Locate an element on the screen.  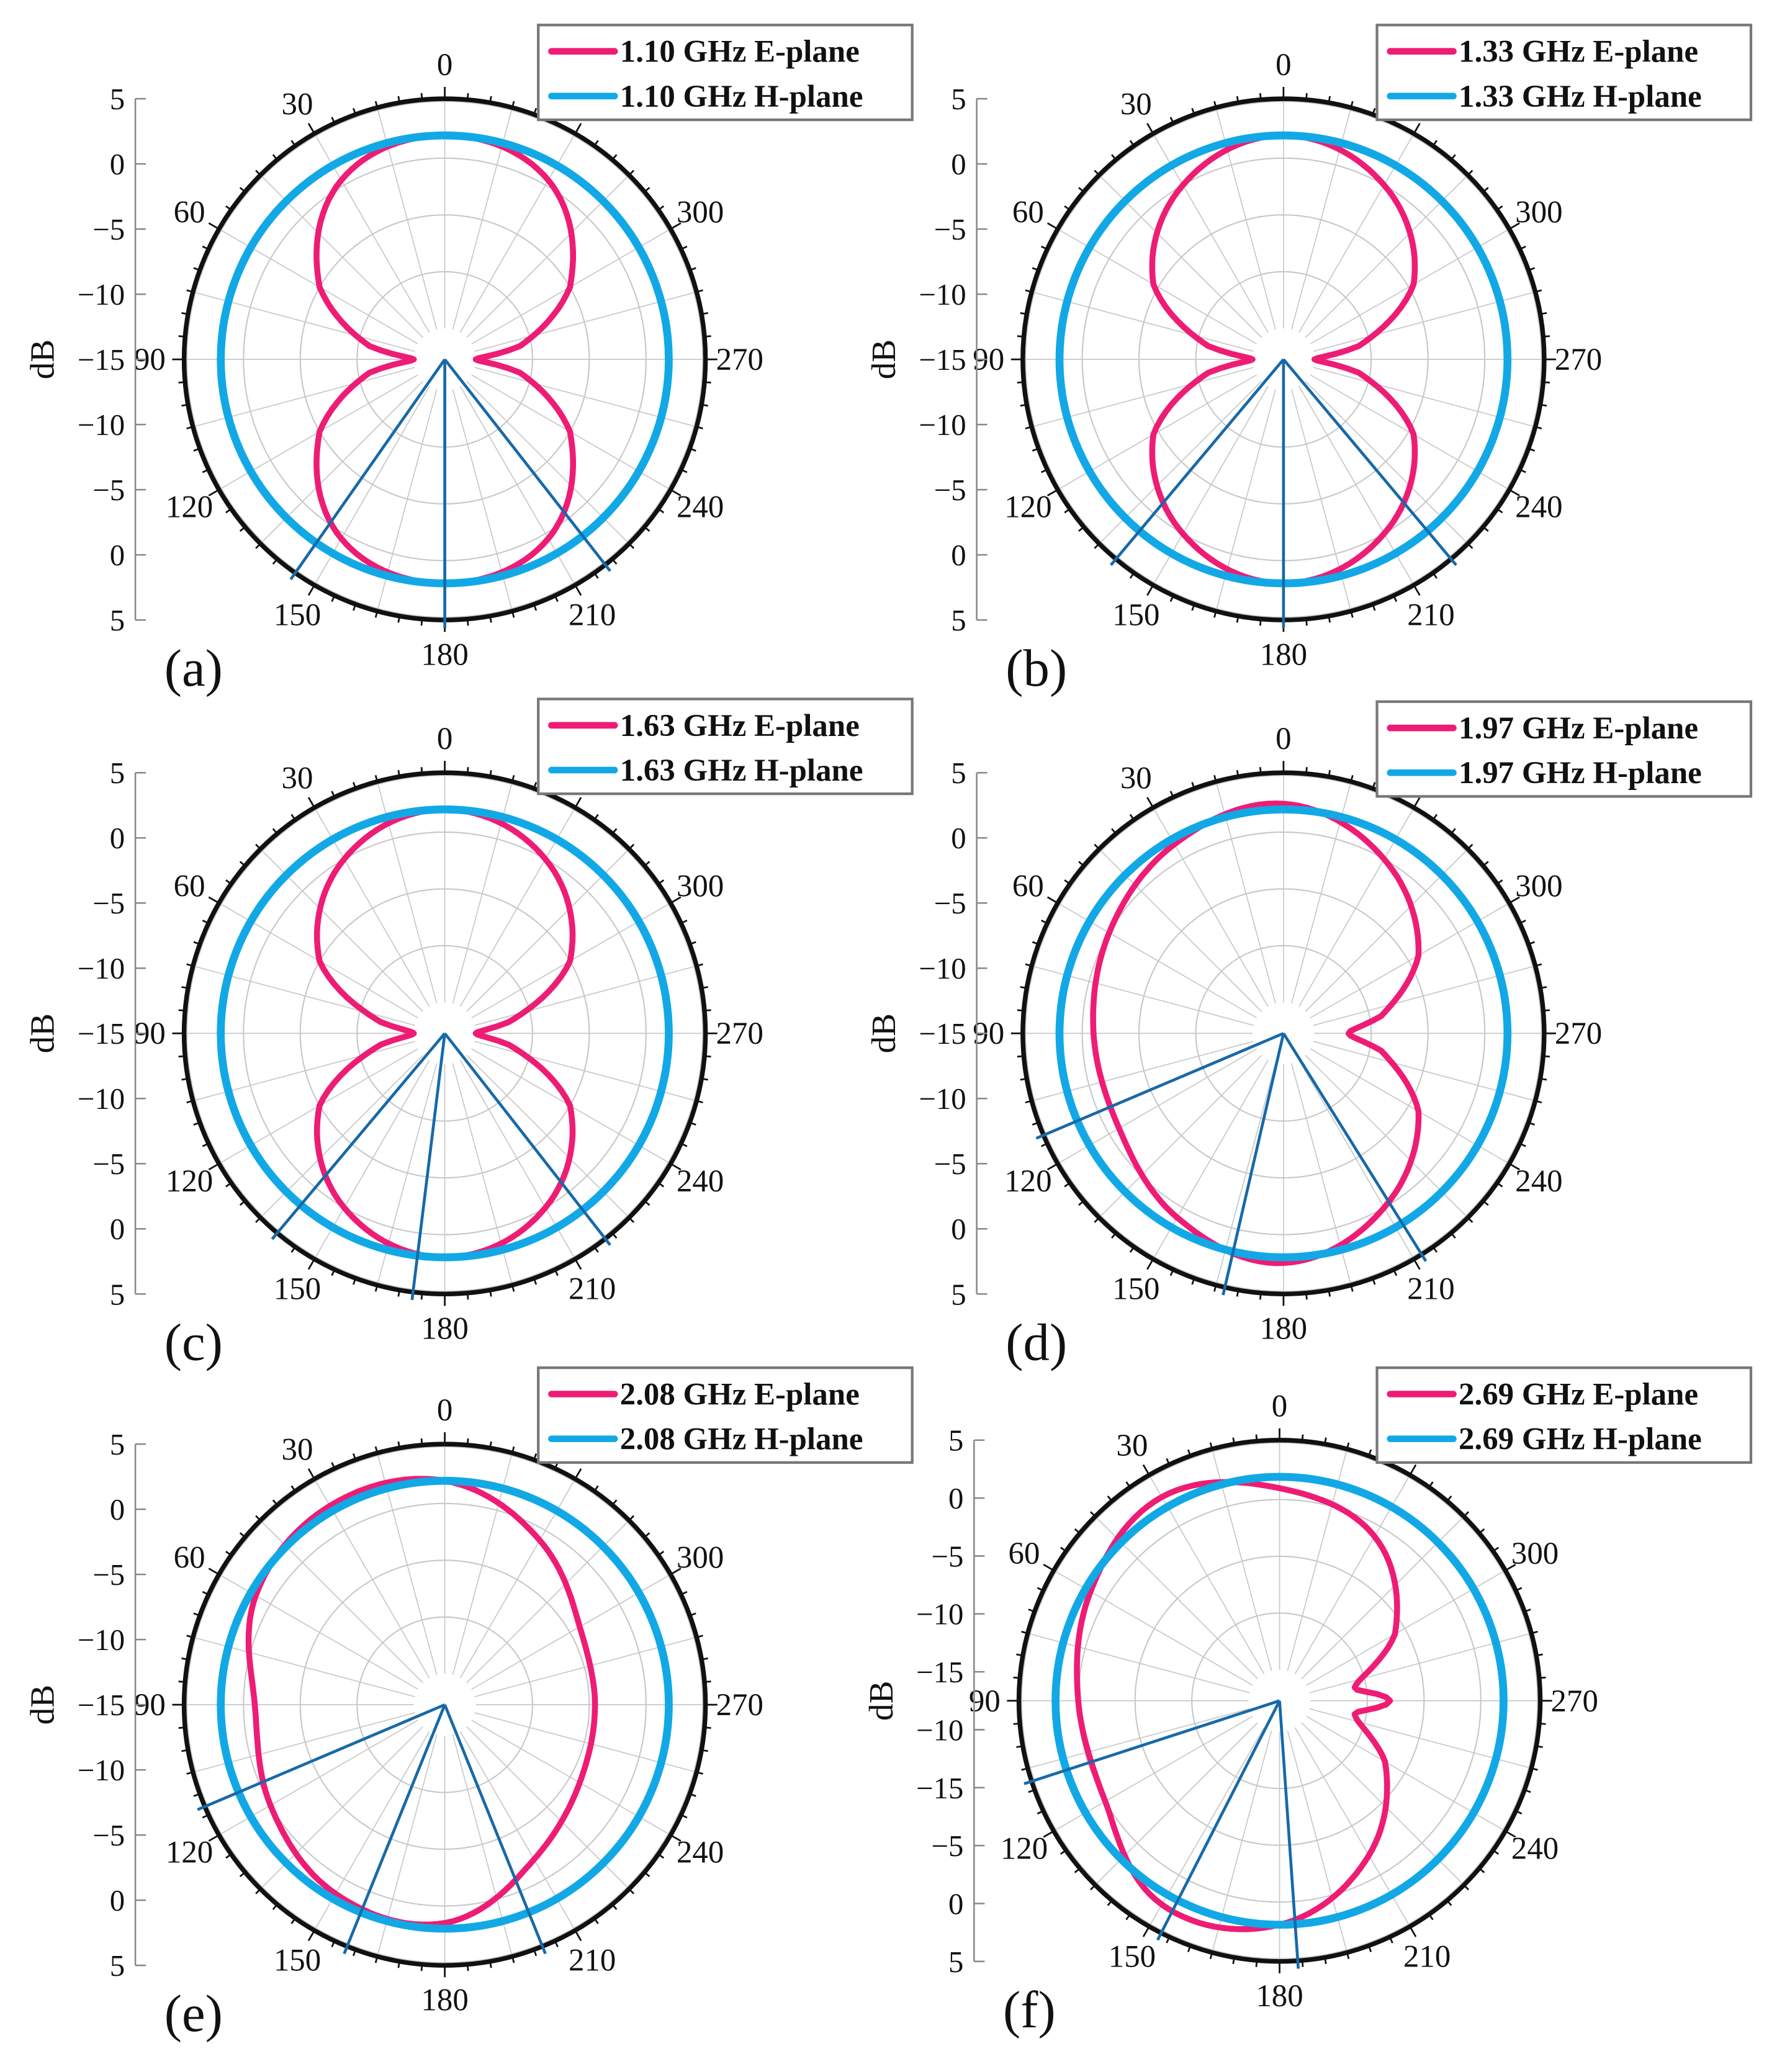
legend-entry: 1.10 GHz H-plane is located at coordinates (742, 96).